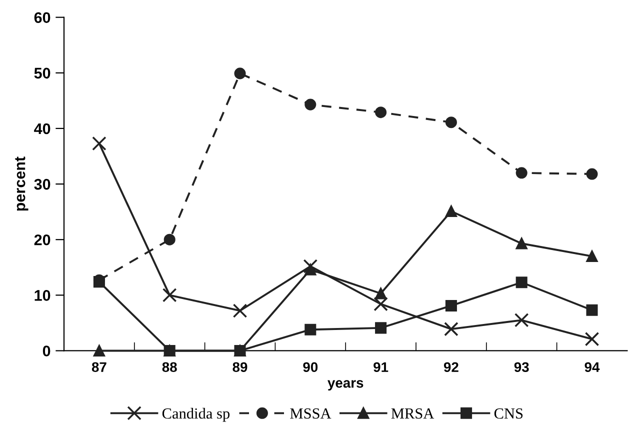 This screenshot has height=433, width=640. What do you see at coordinates (42, 128) in the screenshot?
I see `y-tick-label: 40` at bounding box center [42, 128].